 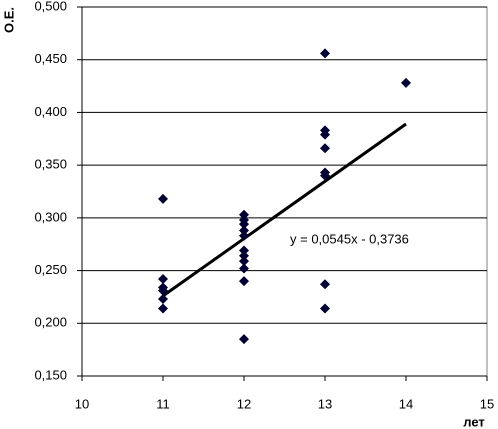 I want to click on y-tick-label: 0,500, so click(x=50, y=6).